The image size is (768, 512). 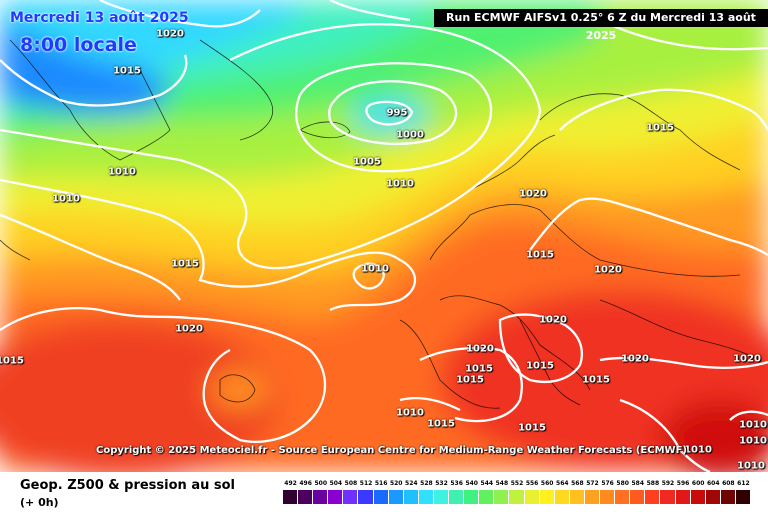 I want to click on scale-tick-label: 592, so click(x=668, y=483).